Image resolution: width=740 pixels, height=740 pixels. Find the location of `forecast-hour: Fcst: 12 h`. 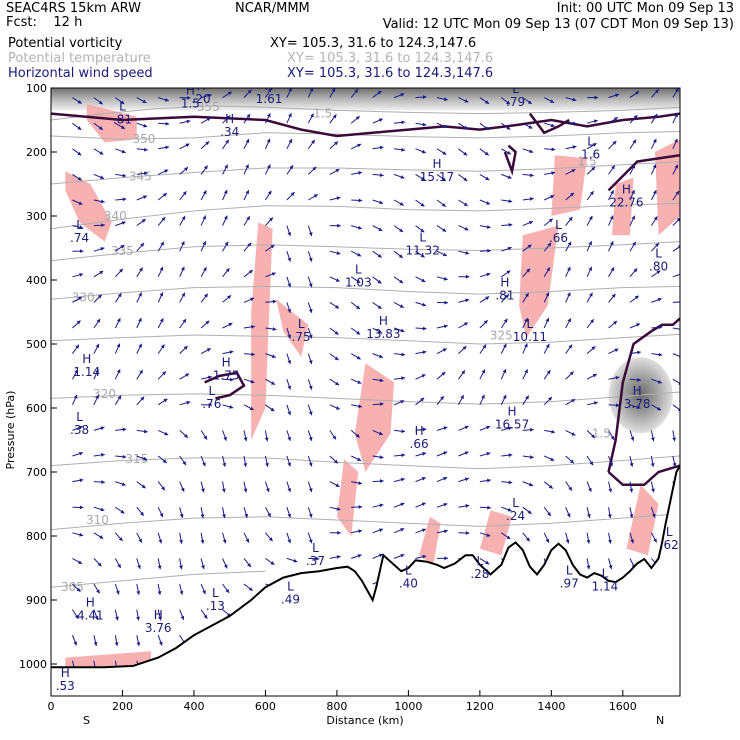

forecast-hour: Fcst: 12 h is located at coordinates (73, 23).